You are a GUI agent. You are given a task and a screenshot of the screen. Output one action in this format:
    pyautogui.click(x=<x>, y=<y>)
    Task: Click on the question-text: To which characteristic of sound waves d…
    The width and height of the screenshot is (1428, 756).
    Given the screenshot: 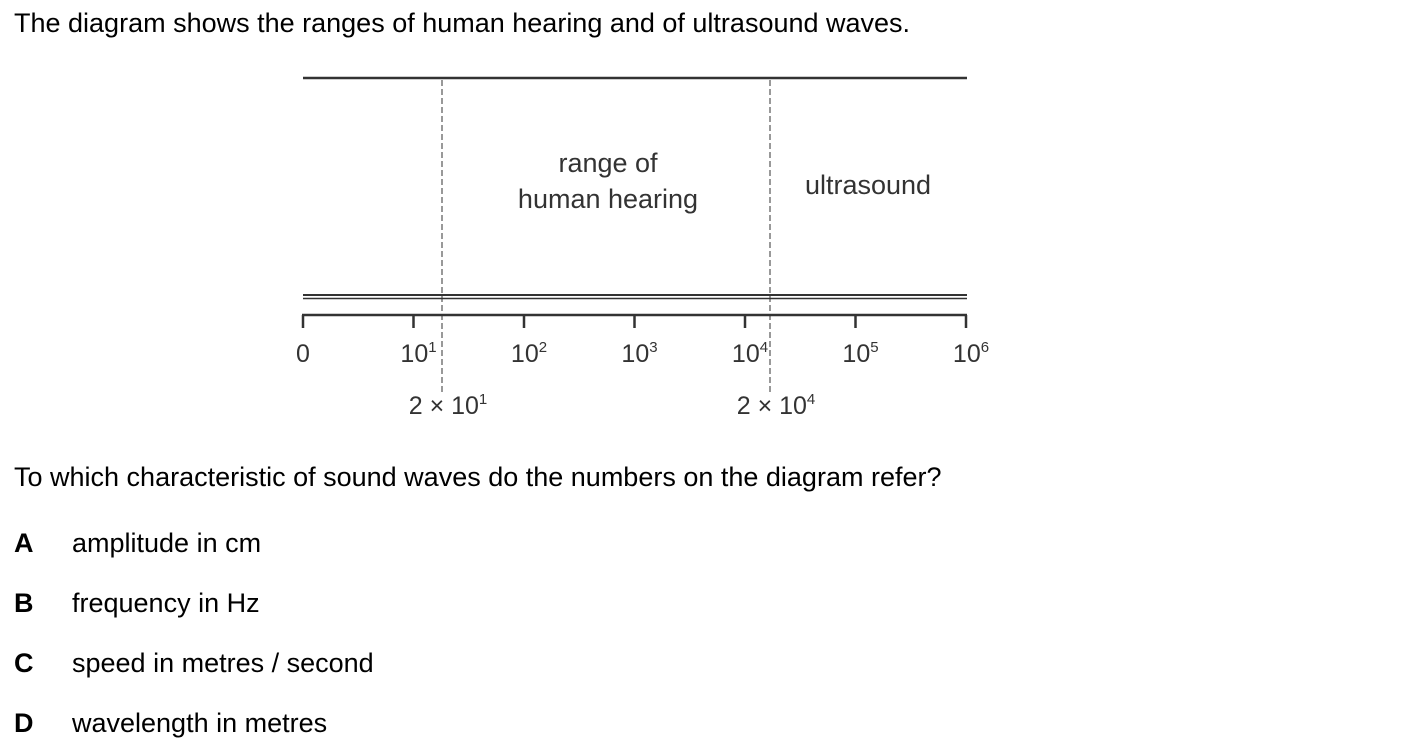 What is the action you would take?
    pyautogui.click(x=478, y=477)
    